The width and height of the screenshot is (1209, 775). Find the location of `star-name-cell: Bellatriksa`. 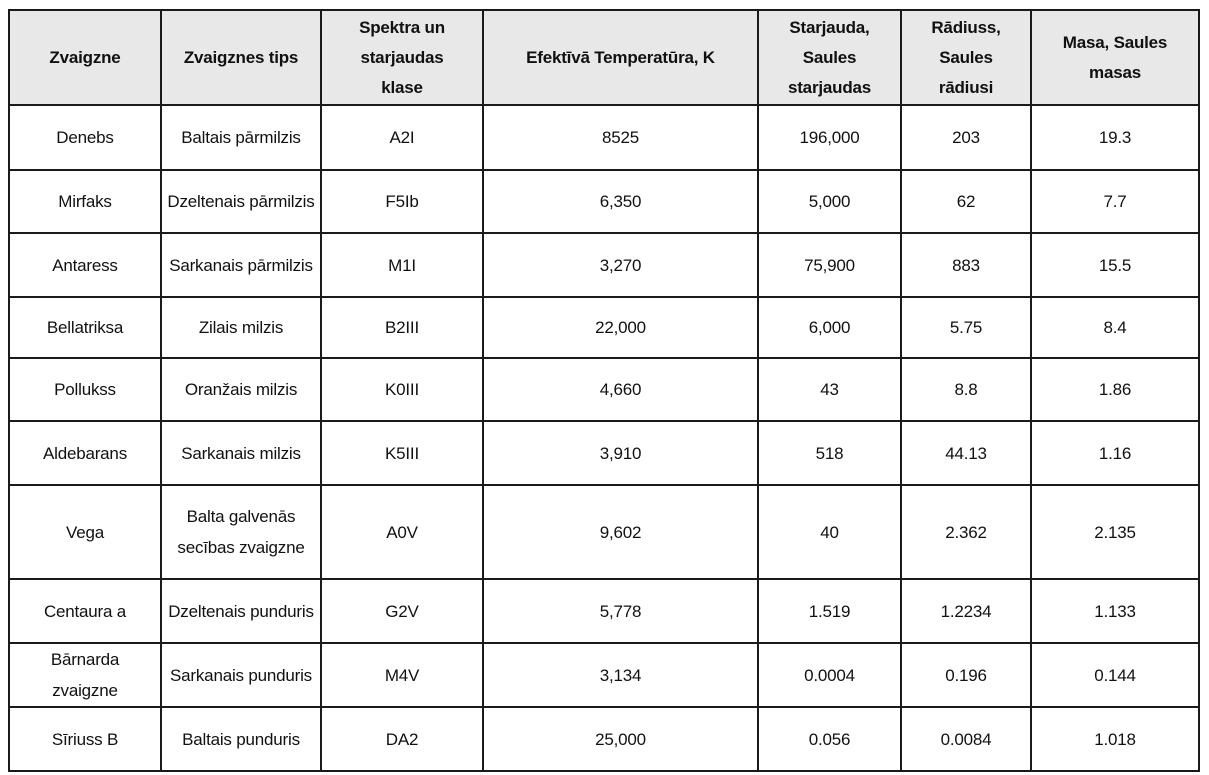

star-name-cell: Bellatriksa is located at coordinates (85, 327).